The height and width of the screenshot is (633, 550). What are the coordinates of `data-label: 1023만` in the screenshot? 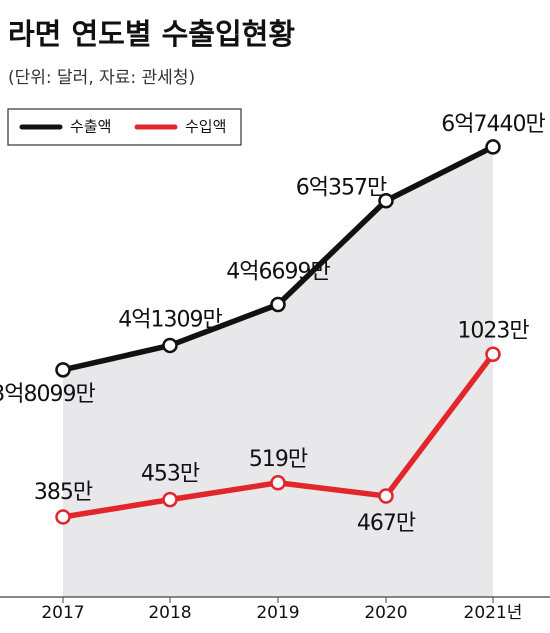 It's located at (493, 330).